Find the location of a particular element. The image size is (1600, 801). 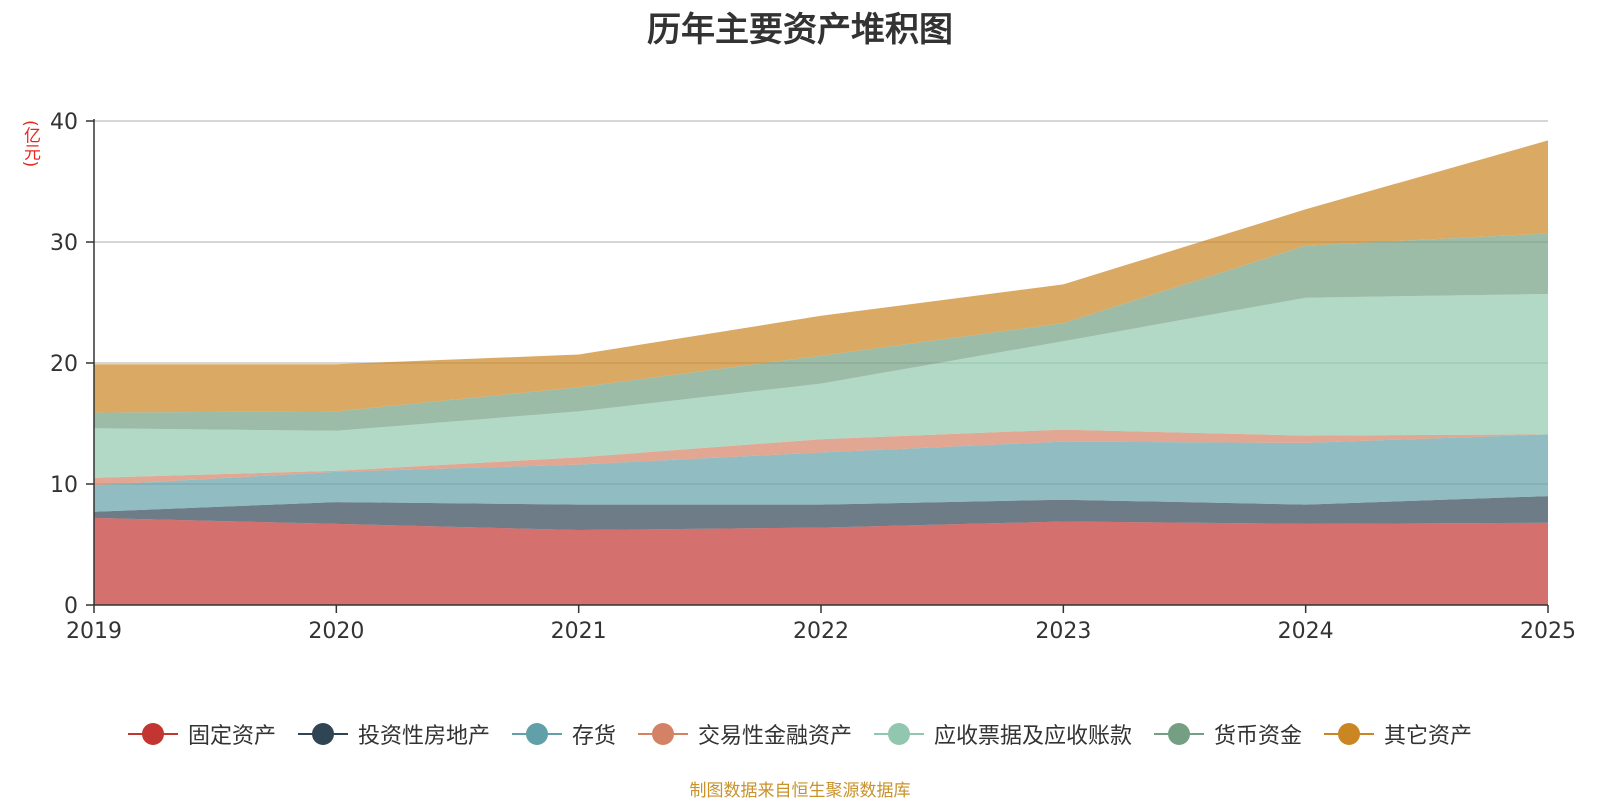

legend-item-5: 应收票据及应收账款 is located at coordinates (1003, 734).